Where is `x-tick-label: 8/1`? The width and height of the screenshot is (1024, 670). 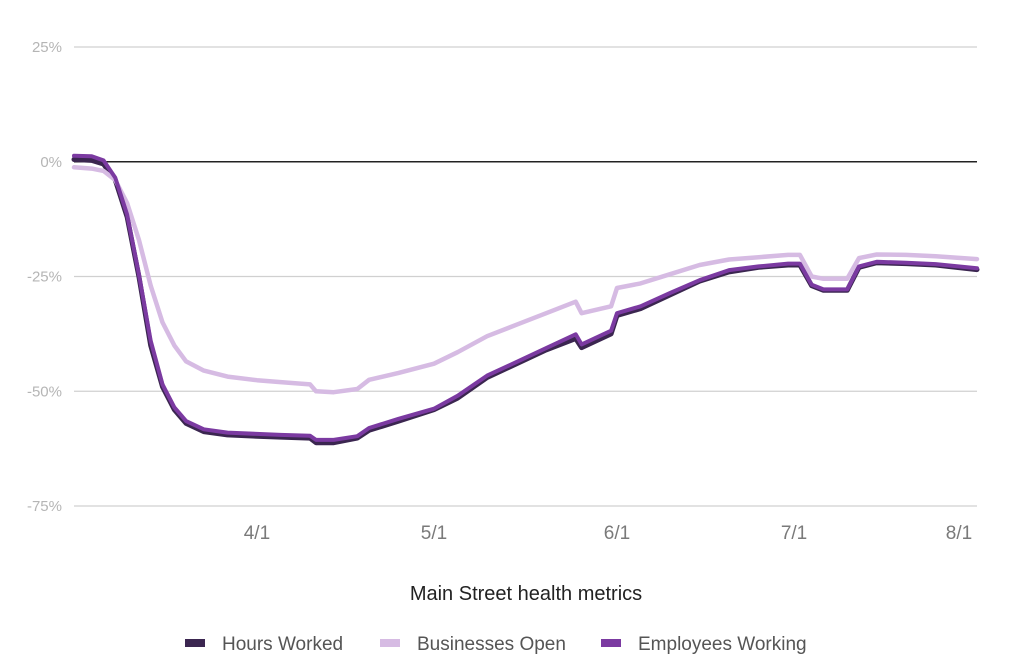
x-tick-label: 8/1 is located at coordinates (959, 533).